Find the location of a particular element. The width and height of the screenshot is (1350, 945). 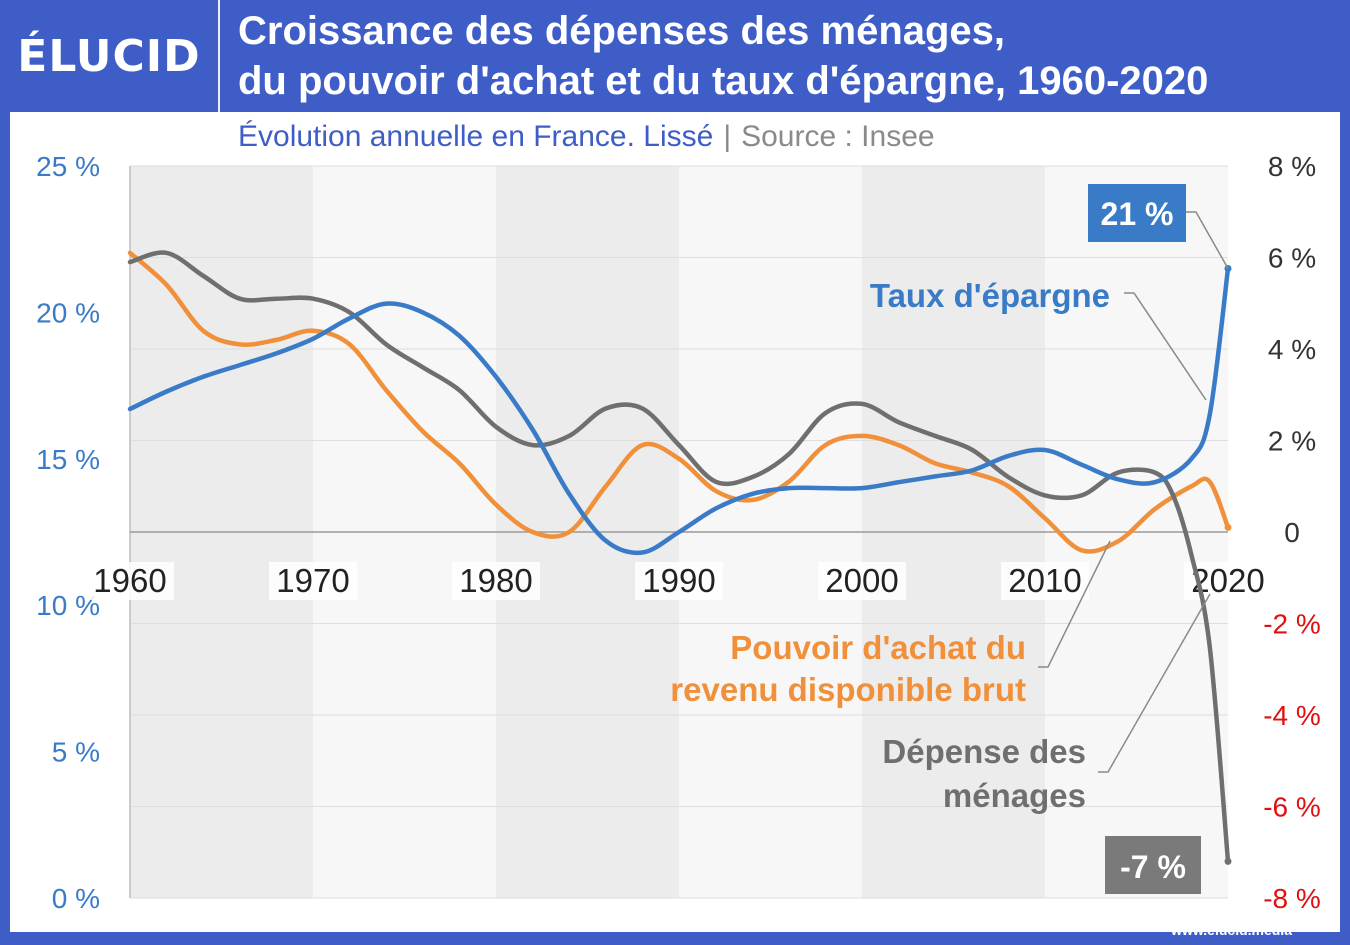

x-tick-label: 2020 is located at coordinates (1227, 580).